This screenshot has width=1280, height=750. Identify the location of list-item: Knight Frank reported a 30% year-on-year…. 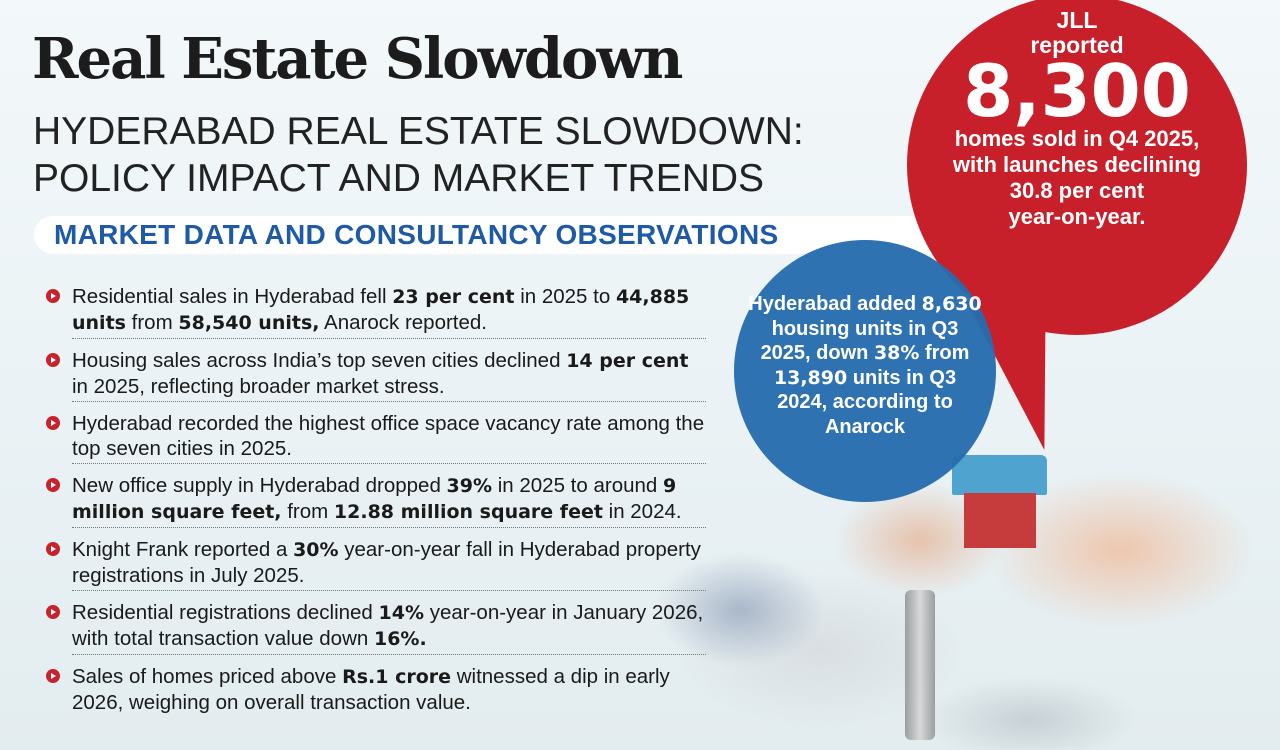
(376, 564).